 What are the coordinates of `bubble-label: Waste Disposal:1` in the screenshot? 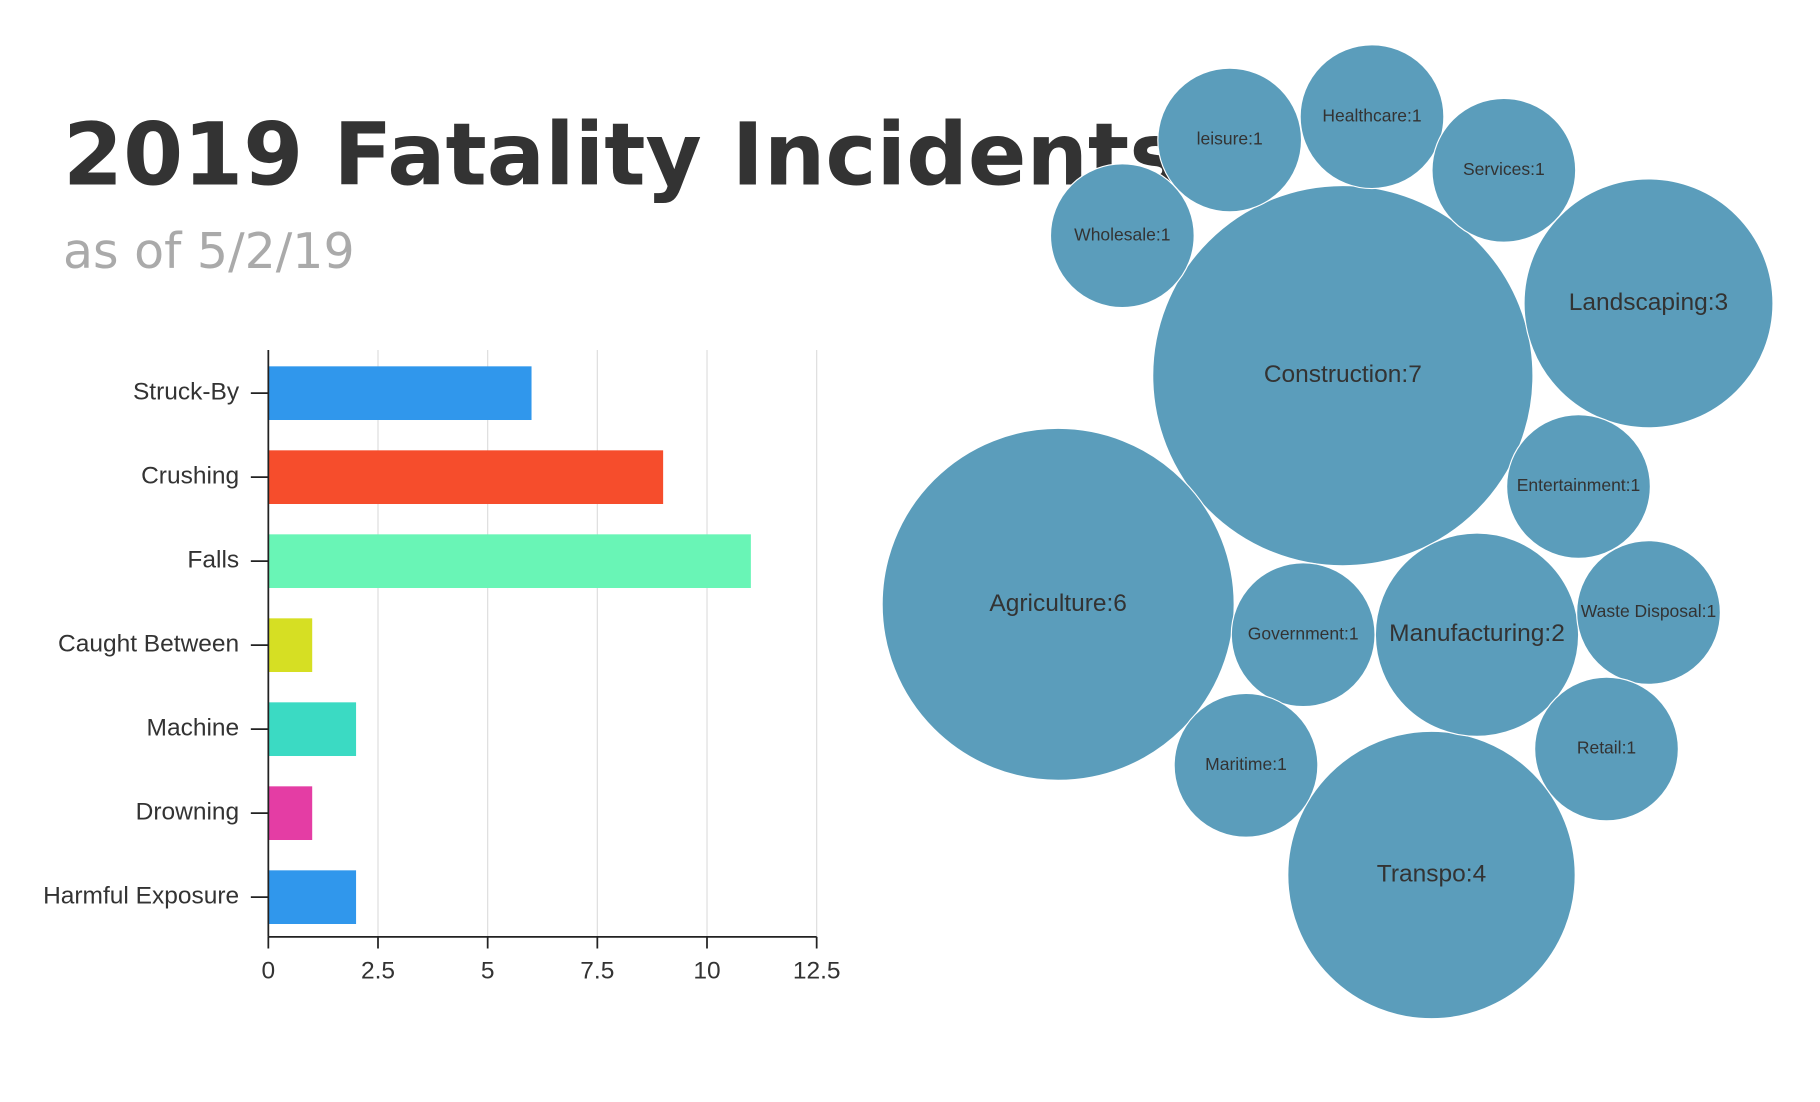 It's located at (1649, 611).